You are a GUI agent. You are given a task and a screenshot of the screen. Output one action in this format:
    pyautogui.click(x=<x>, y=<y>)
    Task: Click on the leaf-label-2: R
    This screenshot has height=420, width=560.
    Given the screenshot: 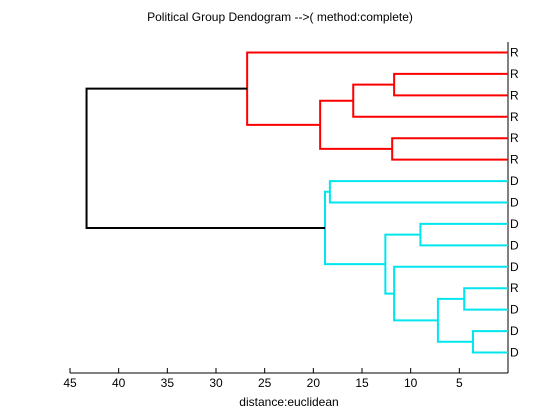 What is the action you would take?
    pyautogui.click(x=514, y=95)
    